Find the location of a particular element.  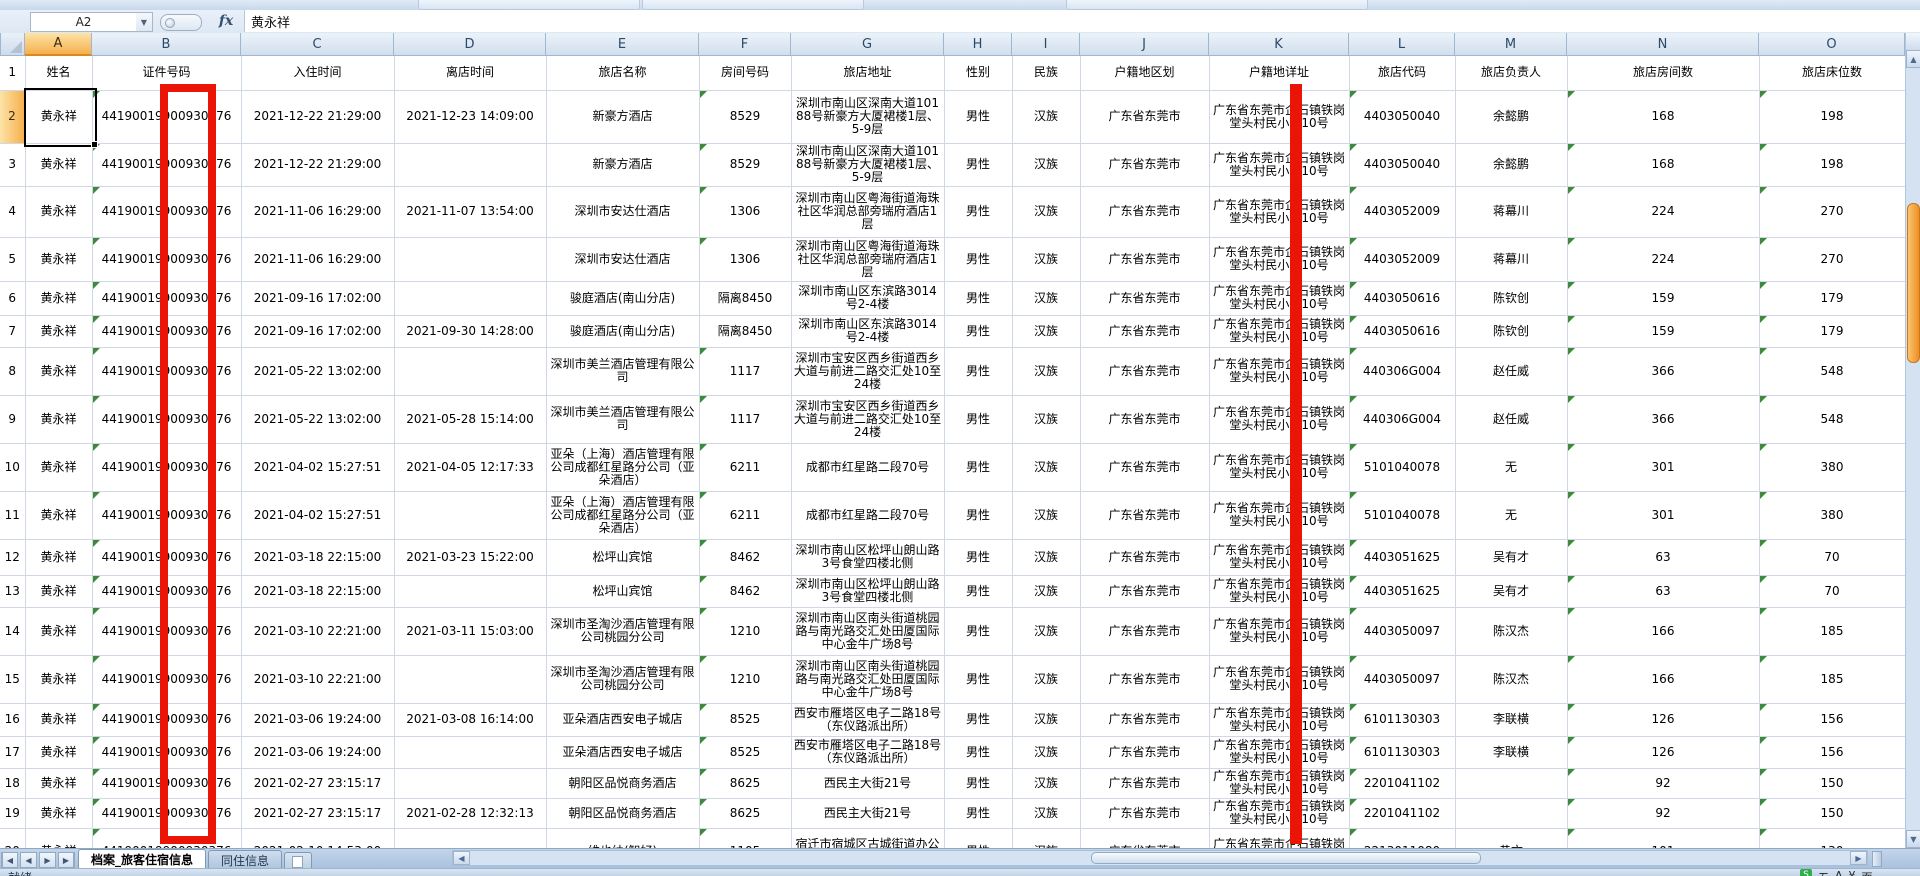

cell-E17: 亚朵酒店西安电子城店 is located at coordinates (623, 752).